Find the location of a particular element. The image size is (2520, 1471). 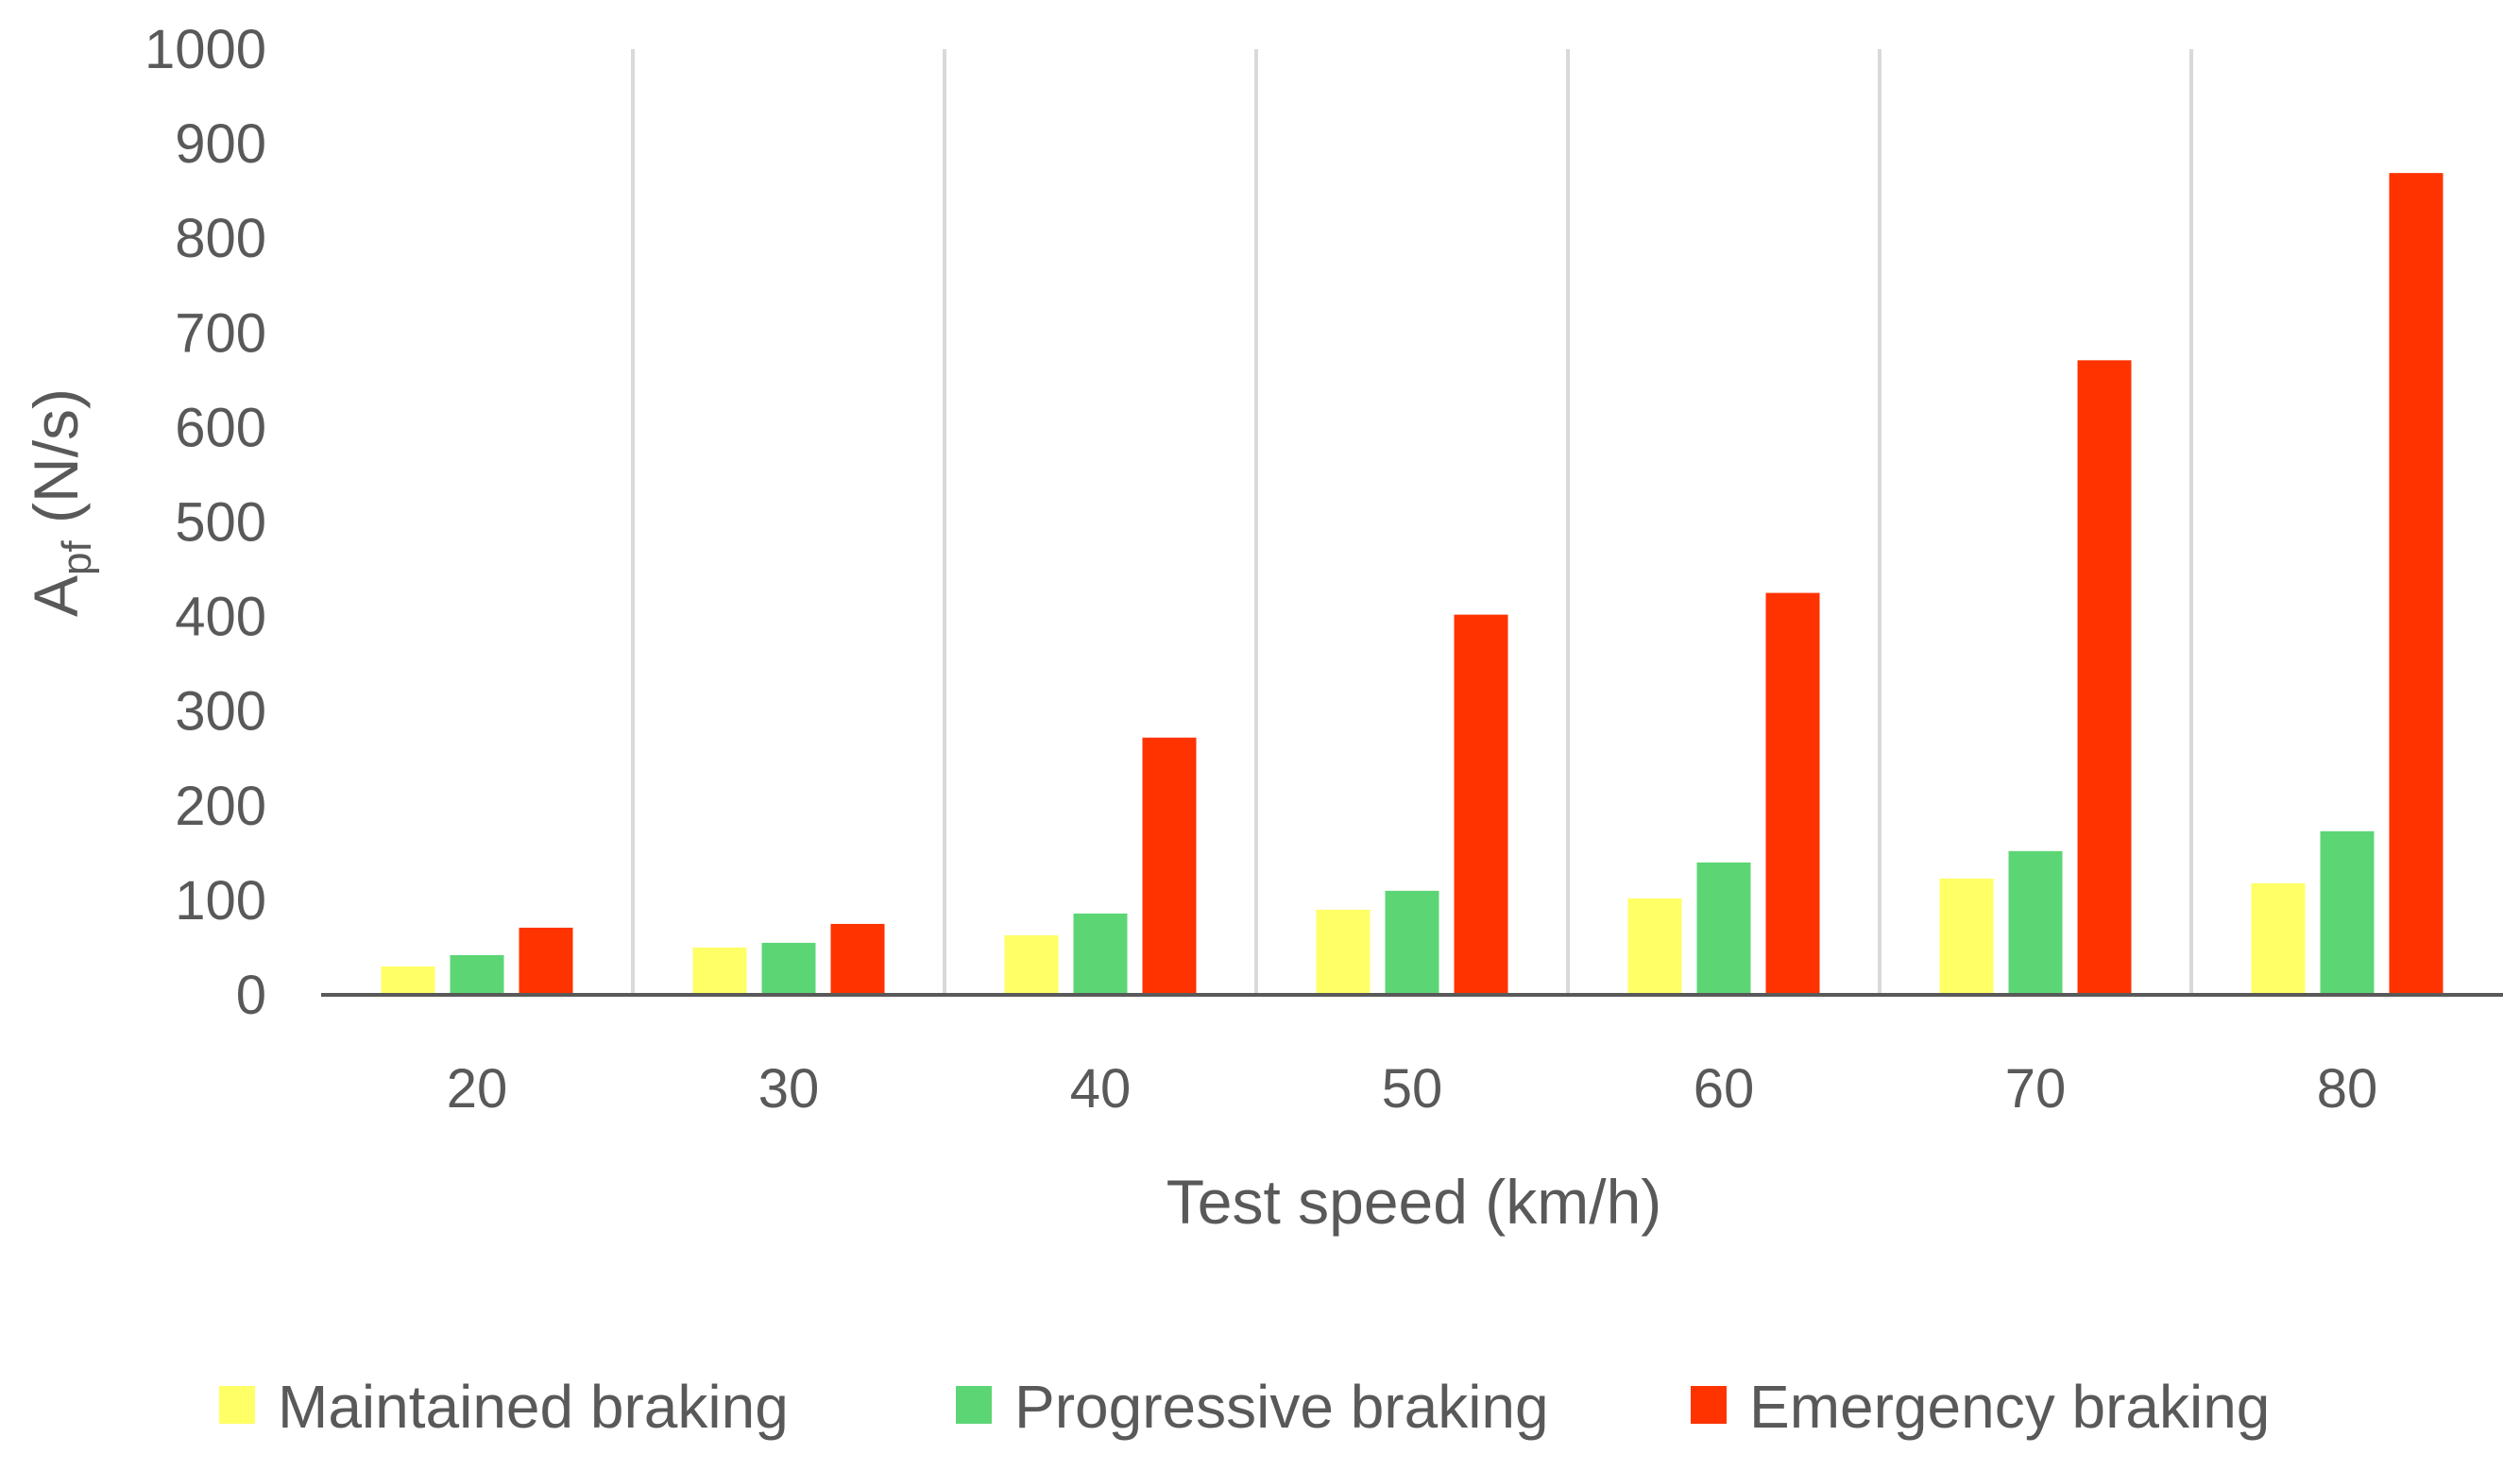

y-axis-title-subscript: pf is located at coordinates (77, 557).